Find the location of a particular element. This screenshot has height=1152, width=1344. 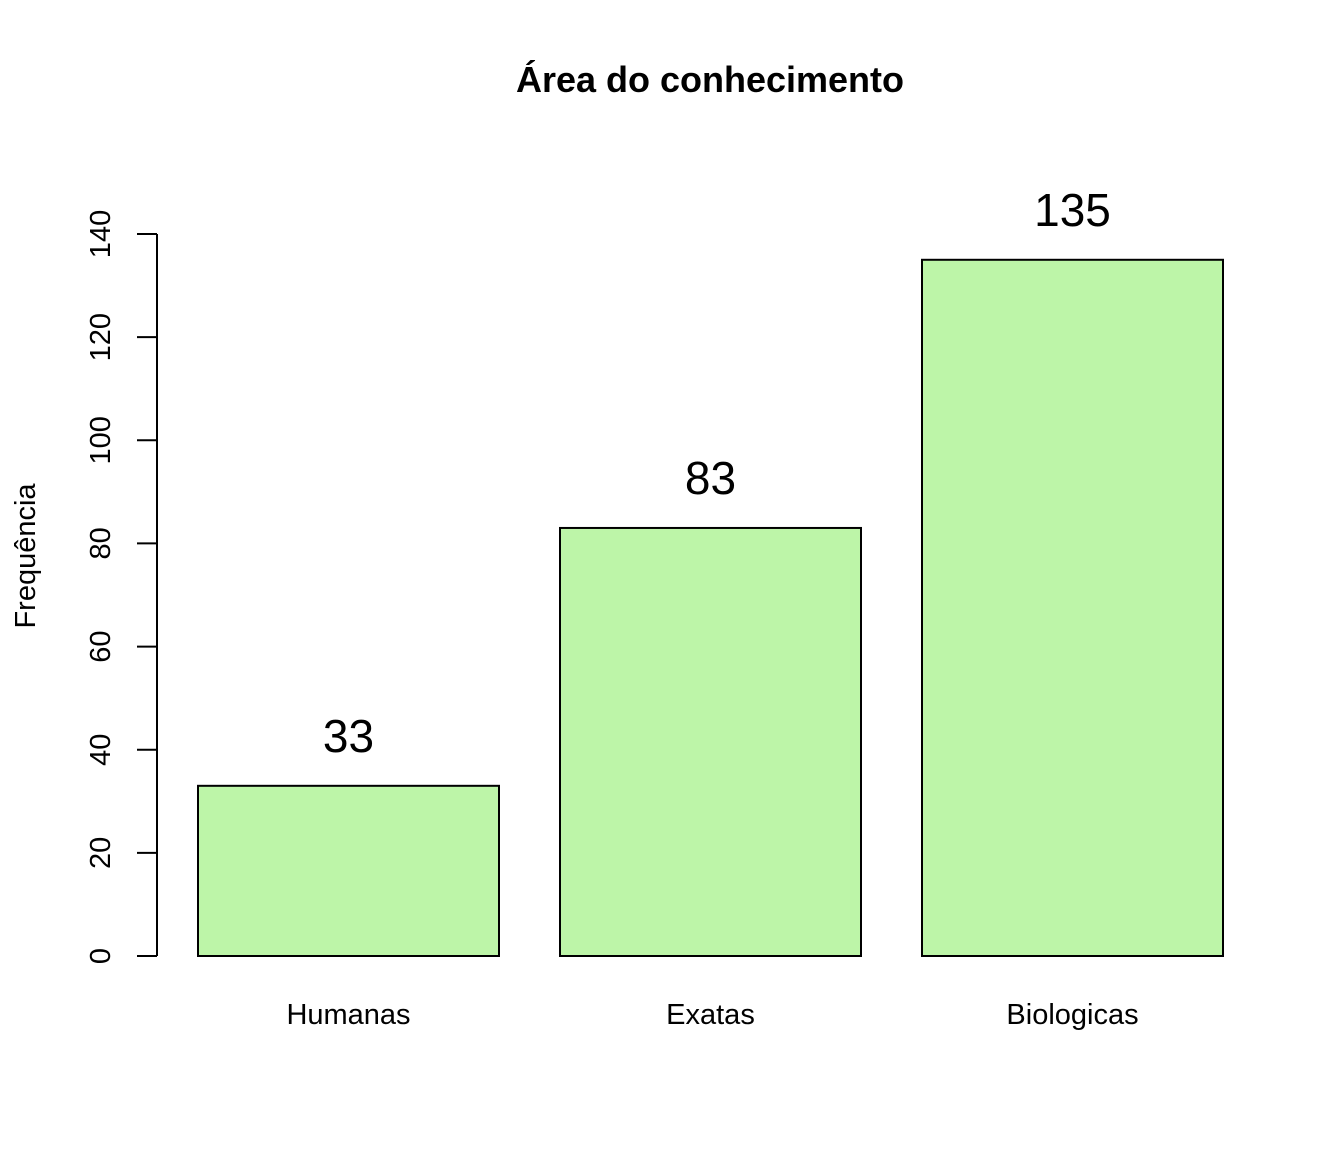

bar-humanas is located at coordinates (348, 870).